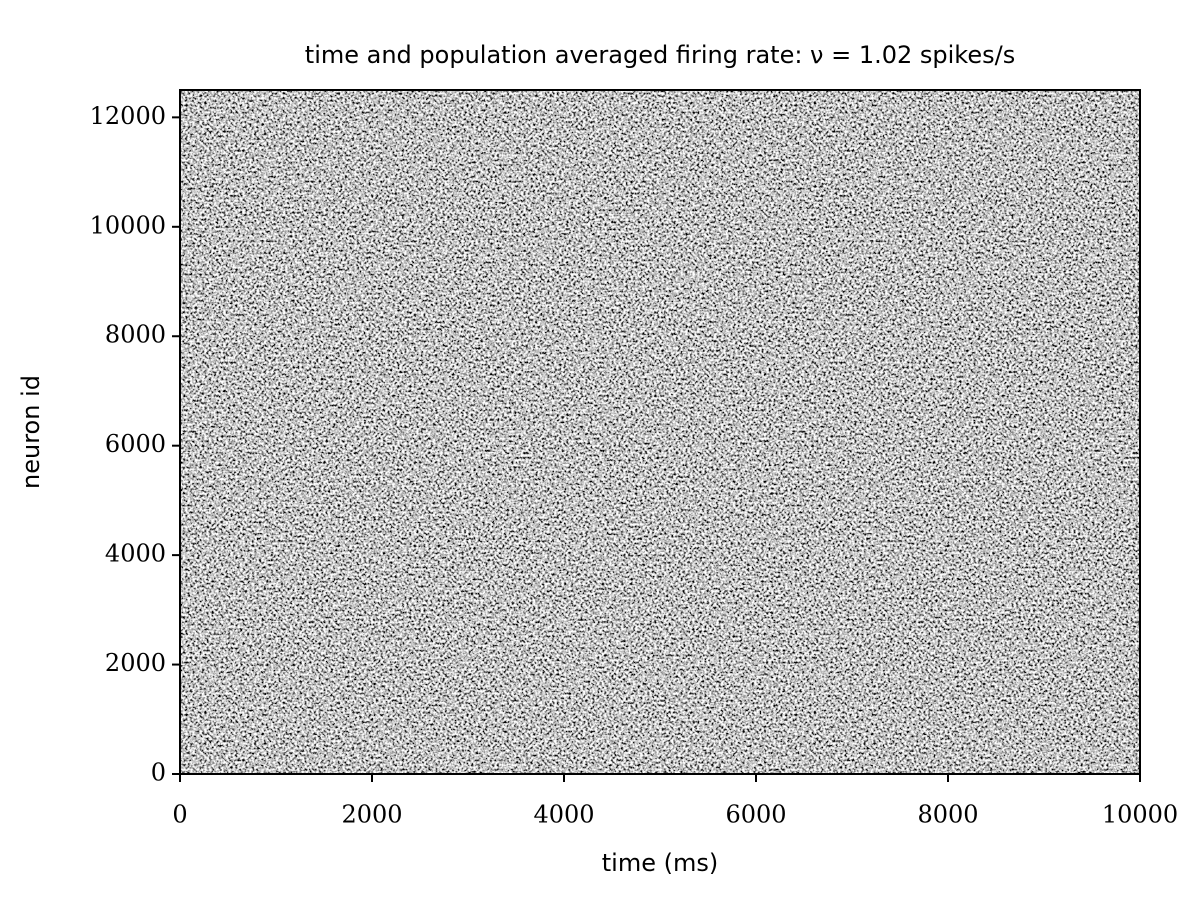 The width and height of the screenshot is (1200, 900). Describe the element at coordinates (179, 815) in the screenshot. I see `x-tick-label: 0` at that location.